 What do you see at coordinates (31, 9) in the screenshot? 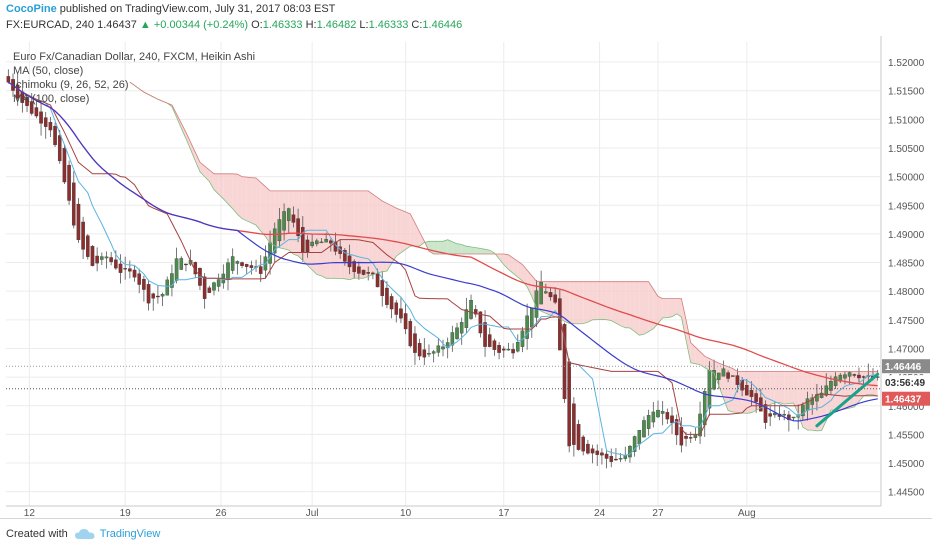
I see `author-name: CocoPine` at bounding box center [31, 9].